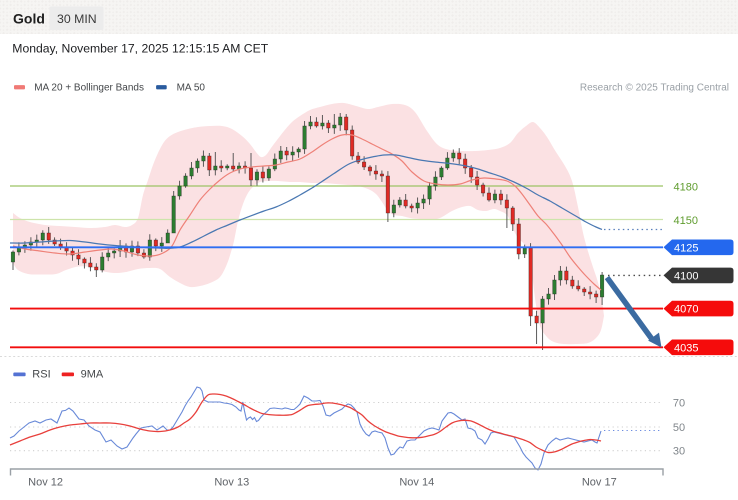 The height and width of the screenshot is (500, 738). Describe the element at coordinates (686, 348) in the screenshot. I see `svg-text: 4035` at that location.